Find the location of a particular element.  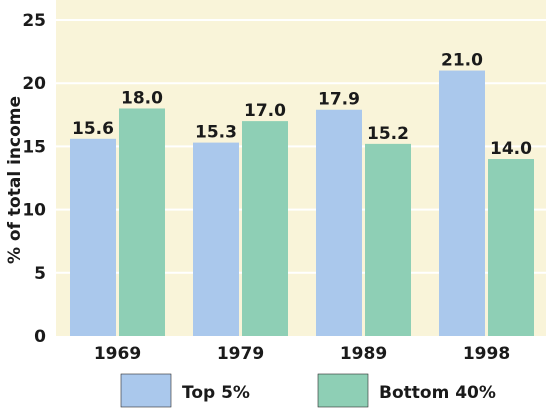

x-tick-label: 1998 is located at coordinates (486, 354).